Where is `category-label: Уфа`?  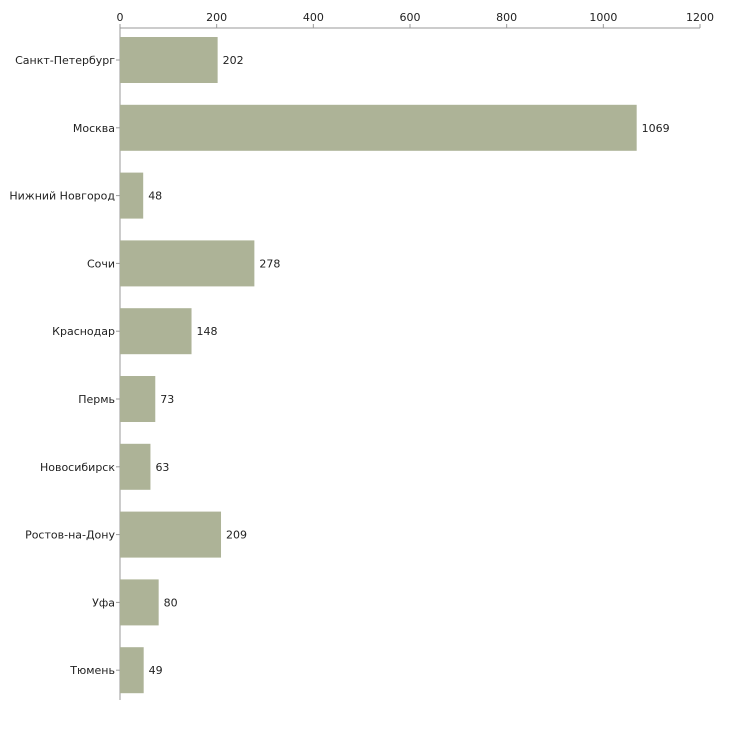 category-label: Уфа is located at coordinates (103, 602).